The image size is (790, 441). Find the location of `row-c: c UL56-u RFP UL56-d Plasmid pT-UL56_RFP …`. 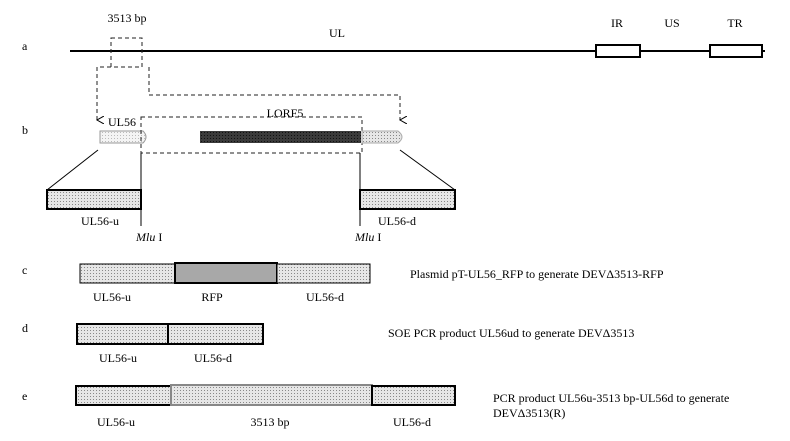

row-c: c UL56-u RFP UL56-d Plasmid pT-UL56_RFP … is located at coordinates (343, 283).